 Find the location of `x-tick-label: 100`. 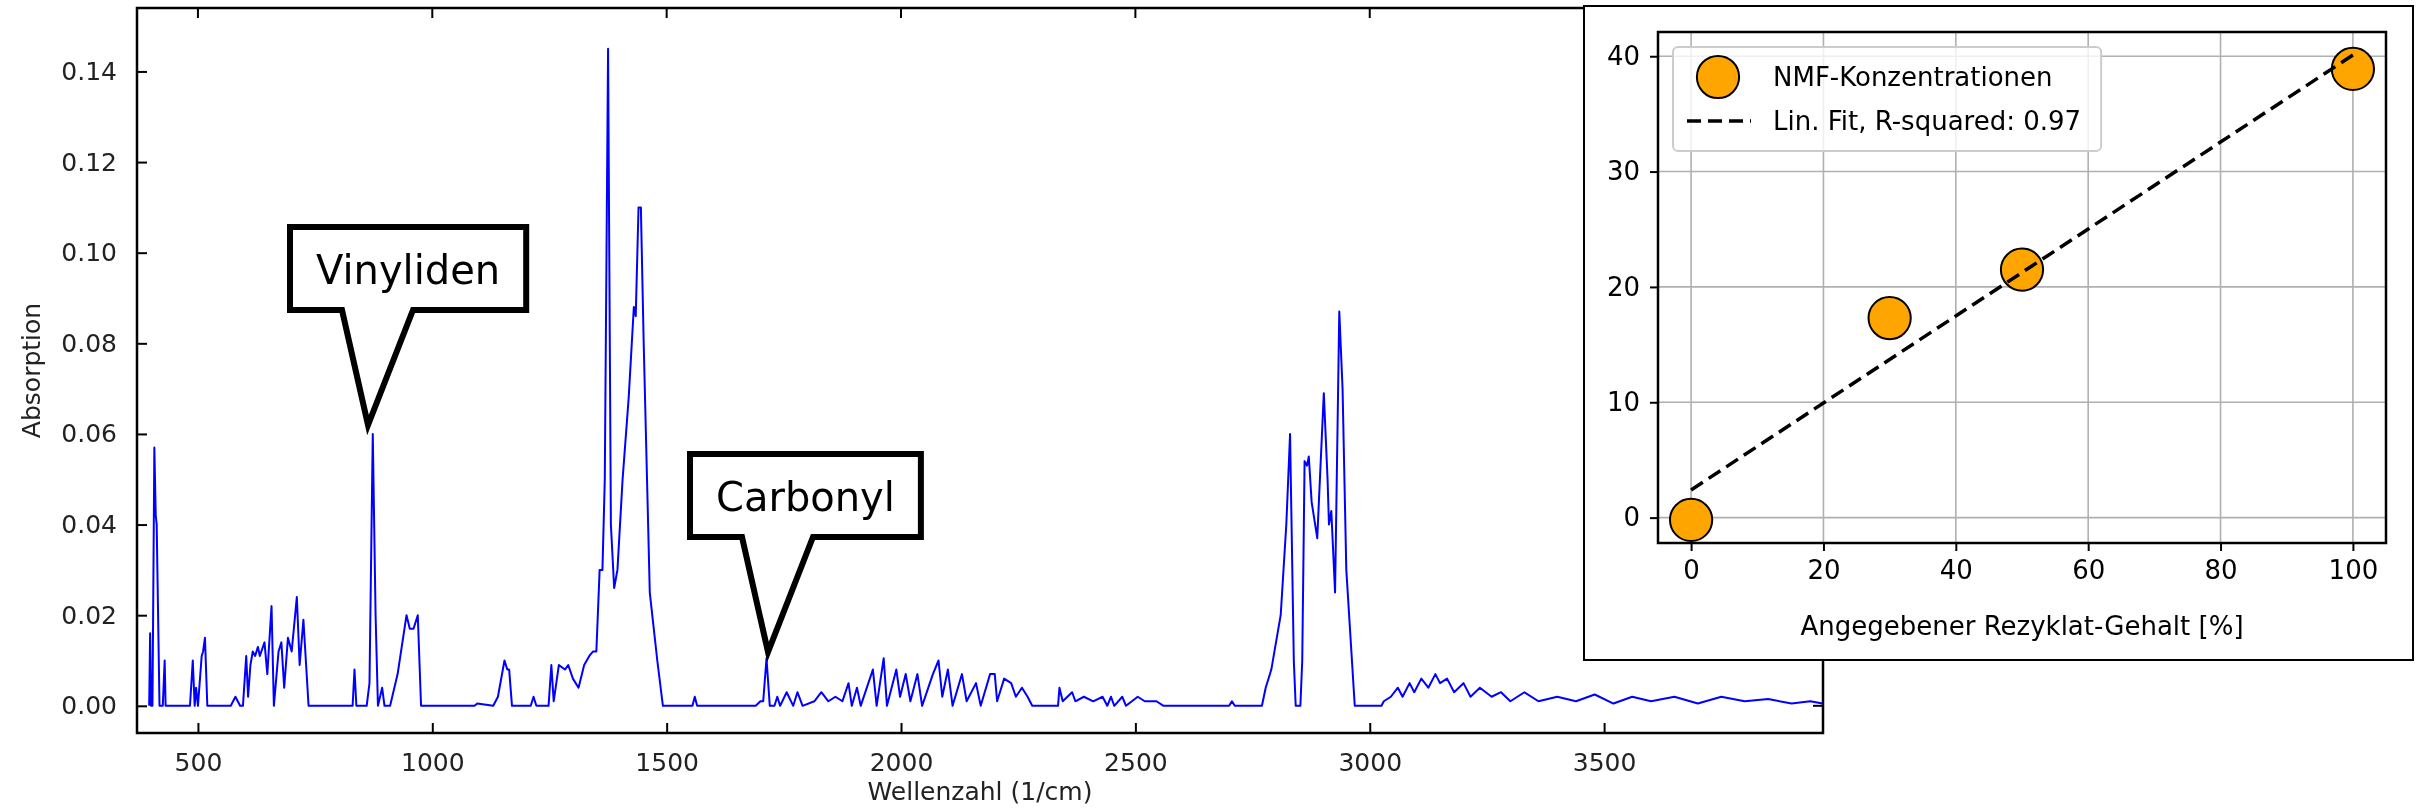

x-tick-label: 100 is located at coordinates (2353, 570).